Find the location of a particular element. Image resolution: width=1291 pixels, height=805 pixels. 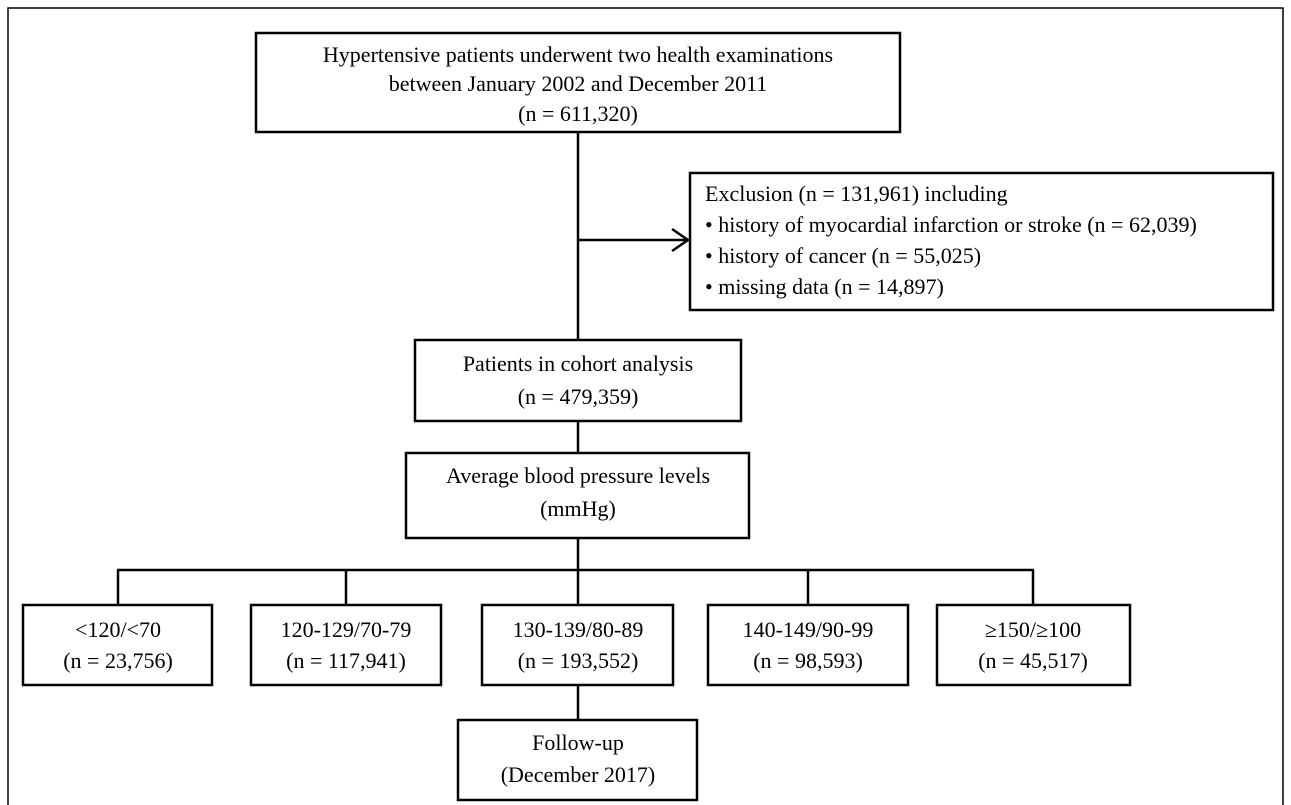

arrow-head is located at coordinates (681, 240).